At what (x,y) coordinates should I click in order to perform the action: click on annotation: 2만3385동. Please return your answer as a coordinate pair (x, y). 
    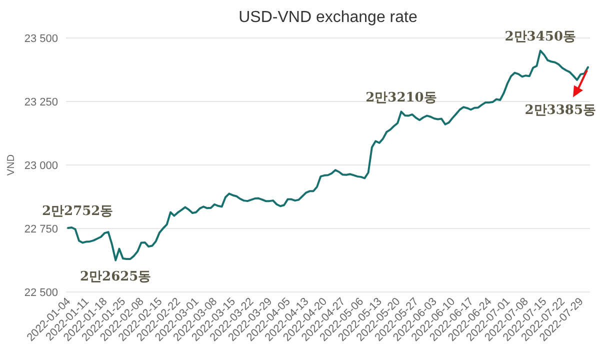
    Looking at the image, I should click on (560, 110).